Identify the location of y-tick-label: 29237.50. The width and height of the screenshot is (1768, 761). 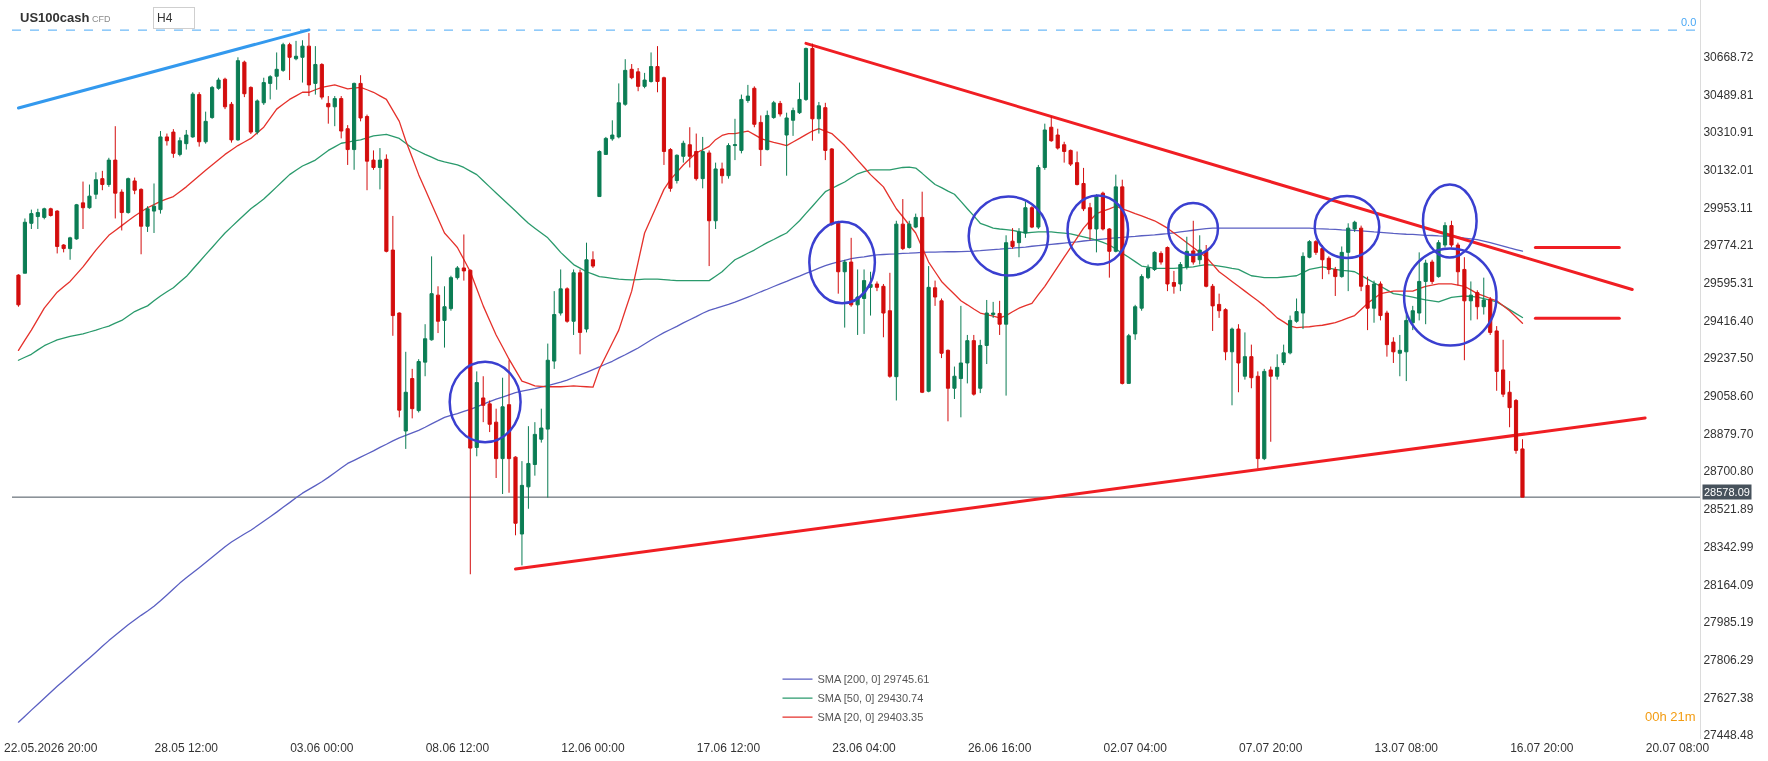
(1728, 358).